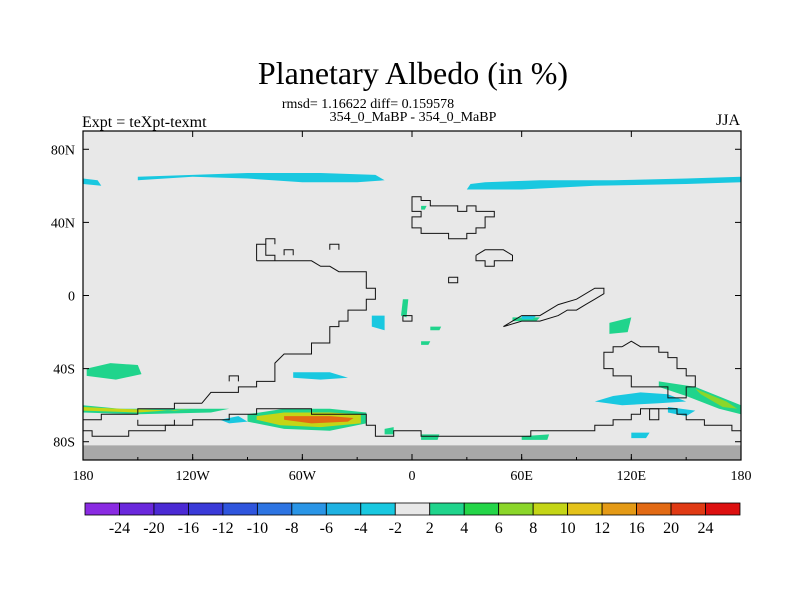  I want to click on colorbar-tick-label: -4, so click(360, 528).